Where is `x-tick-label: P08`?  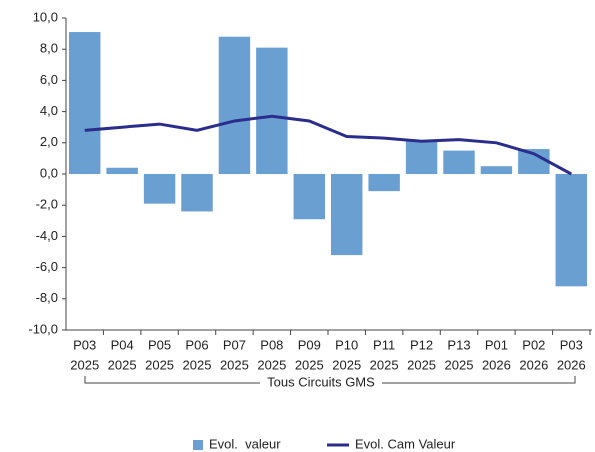
x-tick-label: P08 is located at coordinates (271, 344).